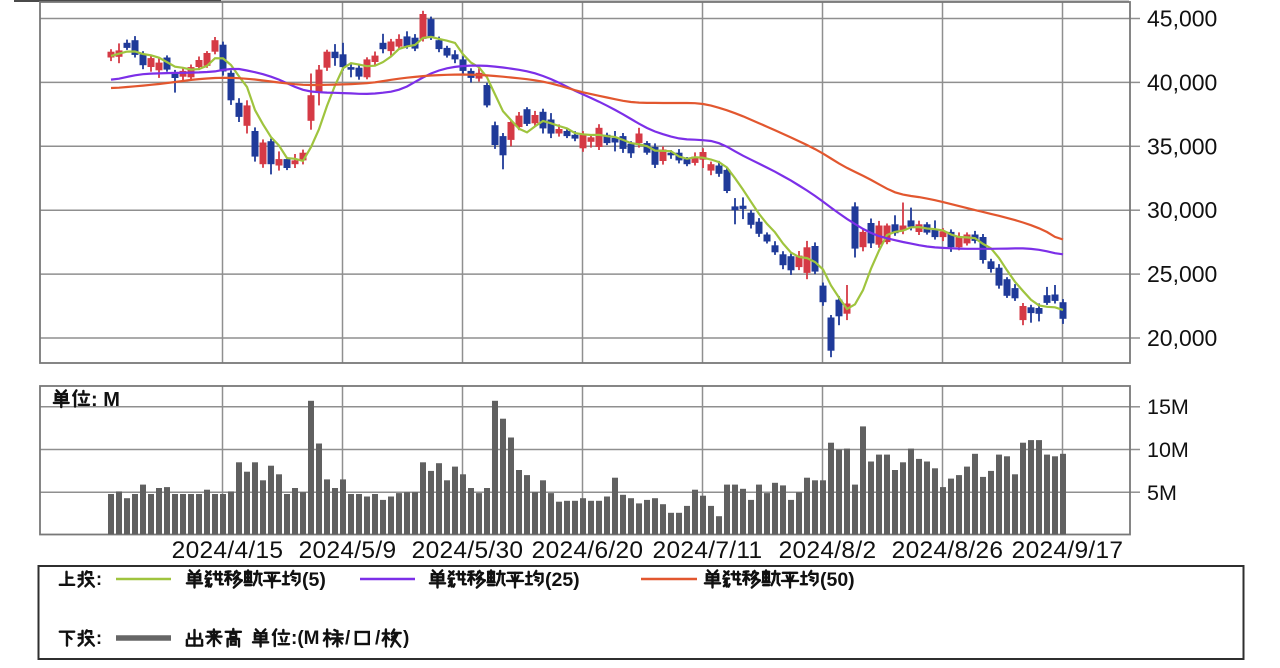 This screenshot has width=1280, height=668. What do you see at coordinates (588, 550) in the screenshot?
I see `svg-text: 2024/6/20` at bounding box center [588, 550].